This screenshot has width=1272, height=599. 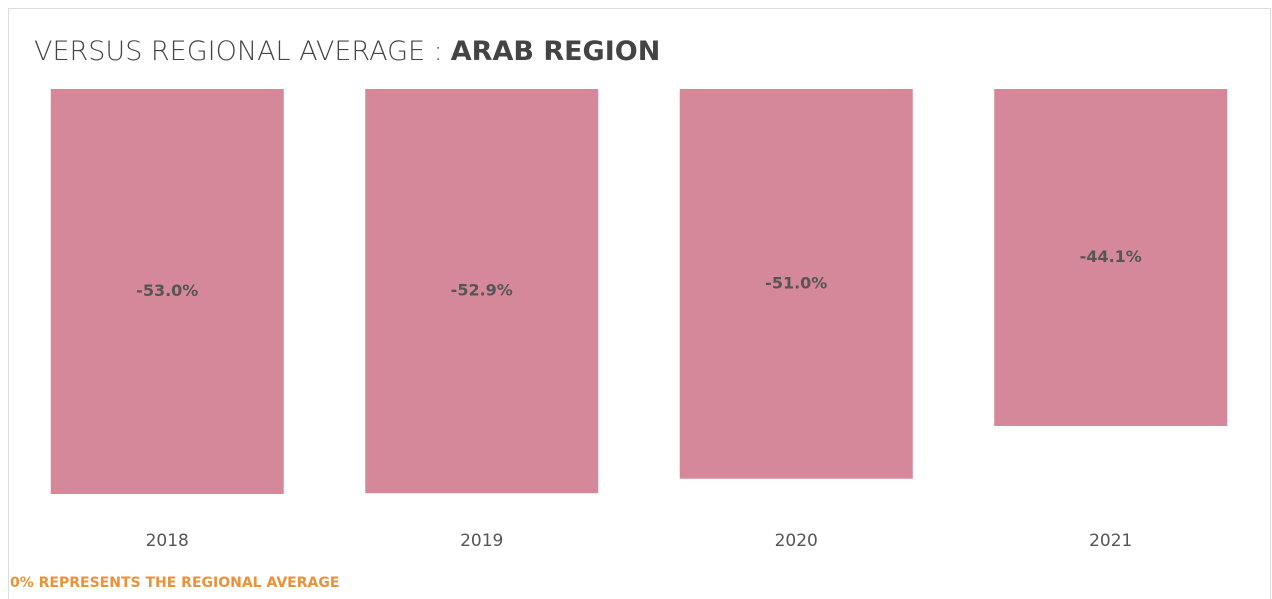 What do you see at coordinates (167, 541) in the screenshot?
I see `x-tick-label: 2018` at bounding box center [167, 541].